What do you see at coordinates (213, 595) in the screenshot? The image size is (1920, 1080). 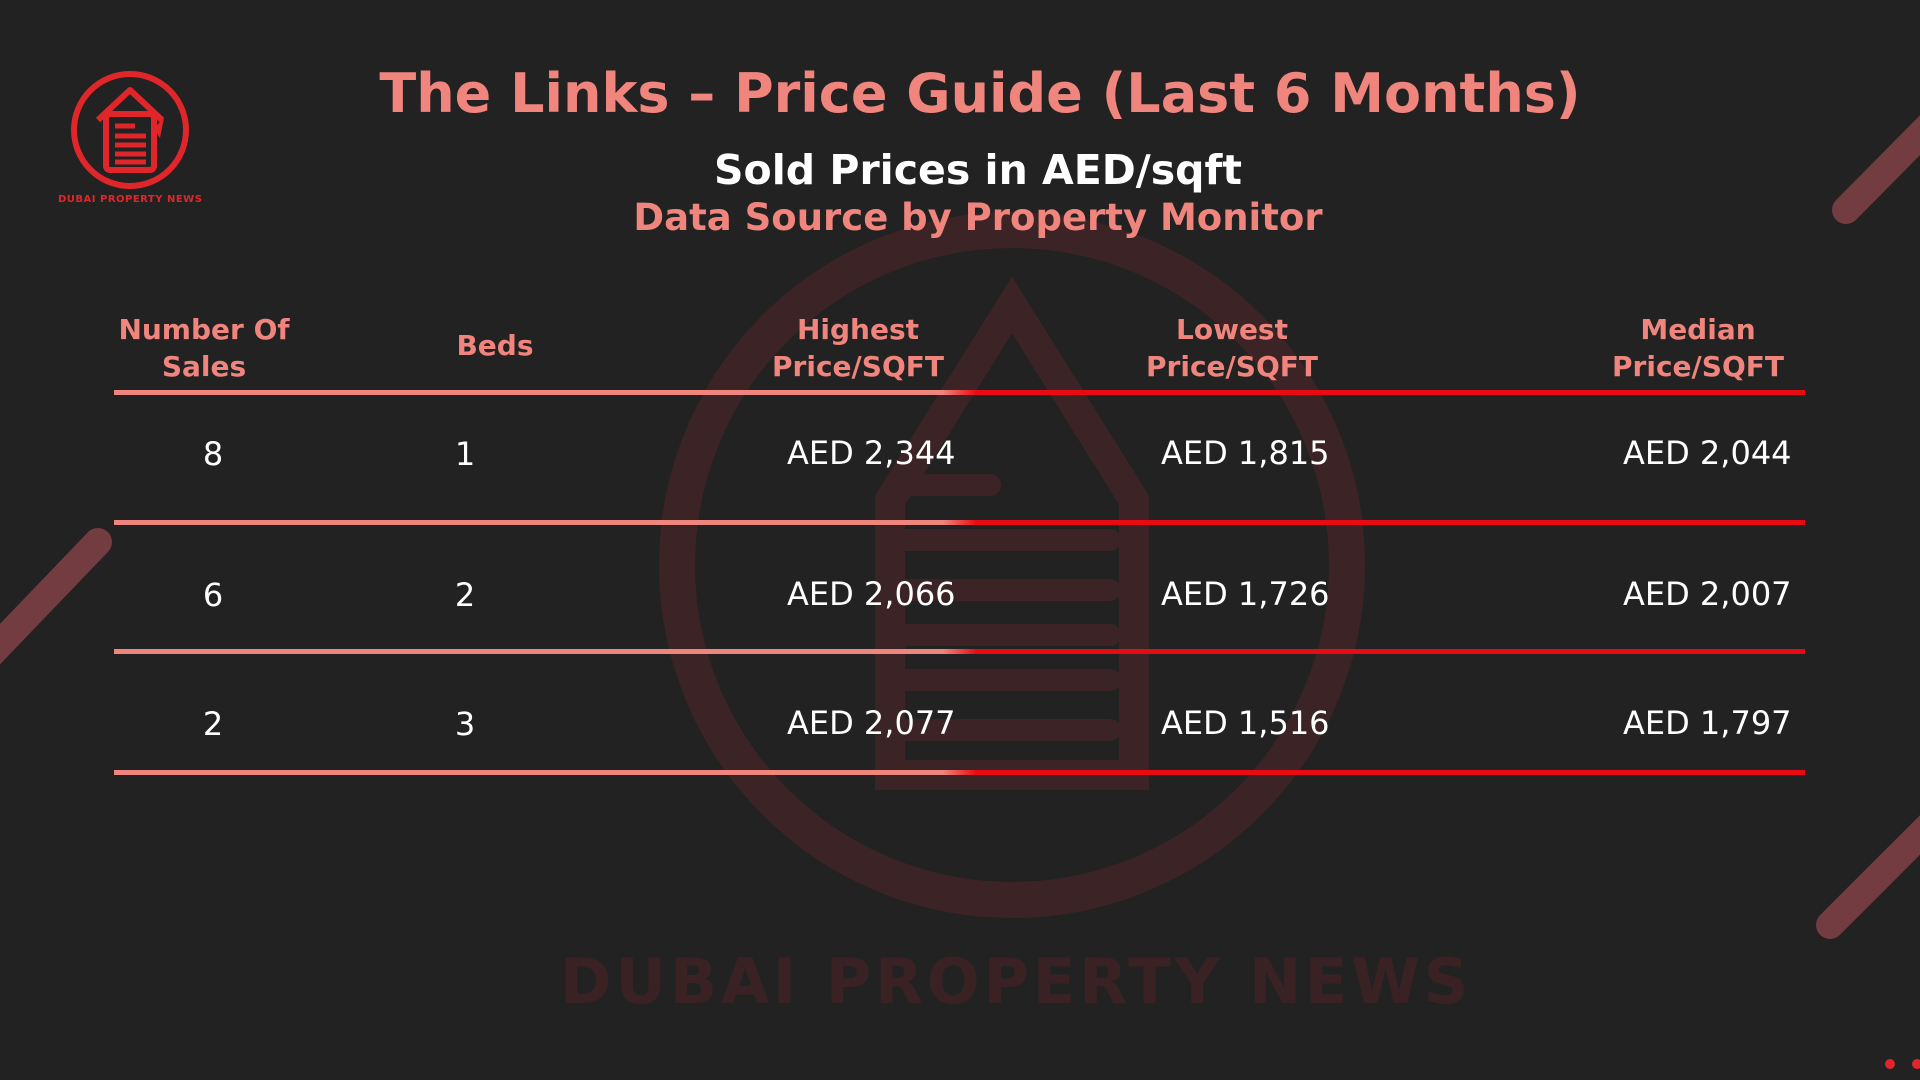 I see `cell-sales: 6` at bounding box center [213, 595].